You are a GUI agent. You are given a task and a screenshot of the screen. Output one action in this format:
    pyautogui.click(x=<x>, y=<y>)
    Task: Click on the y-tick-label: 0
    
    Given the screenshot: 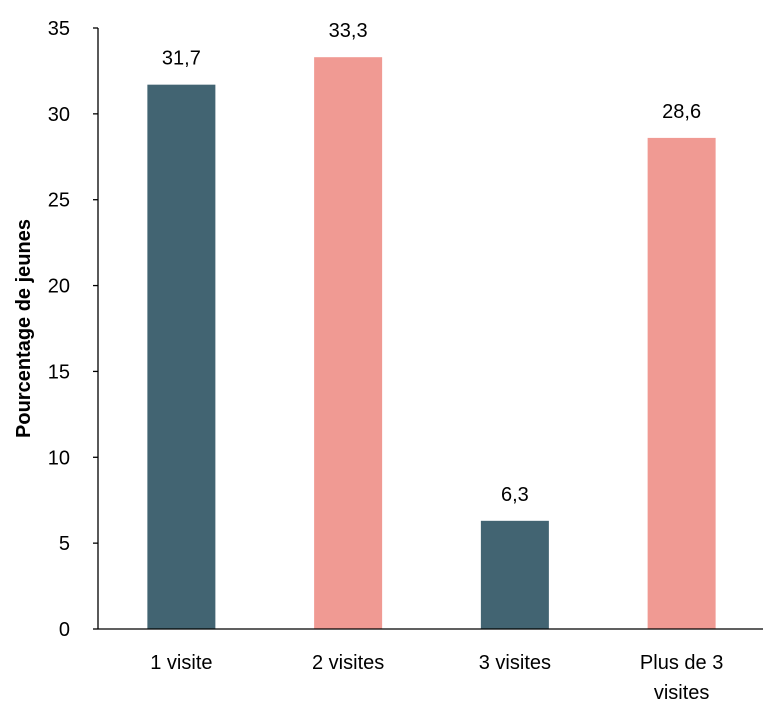 What is the action you would take?
    pyautogui.click(x=64, y=630)
    